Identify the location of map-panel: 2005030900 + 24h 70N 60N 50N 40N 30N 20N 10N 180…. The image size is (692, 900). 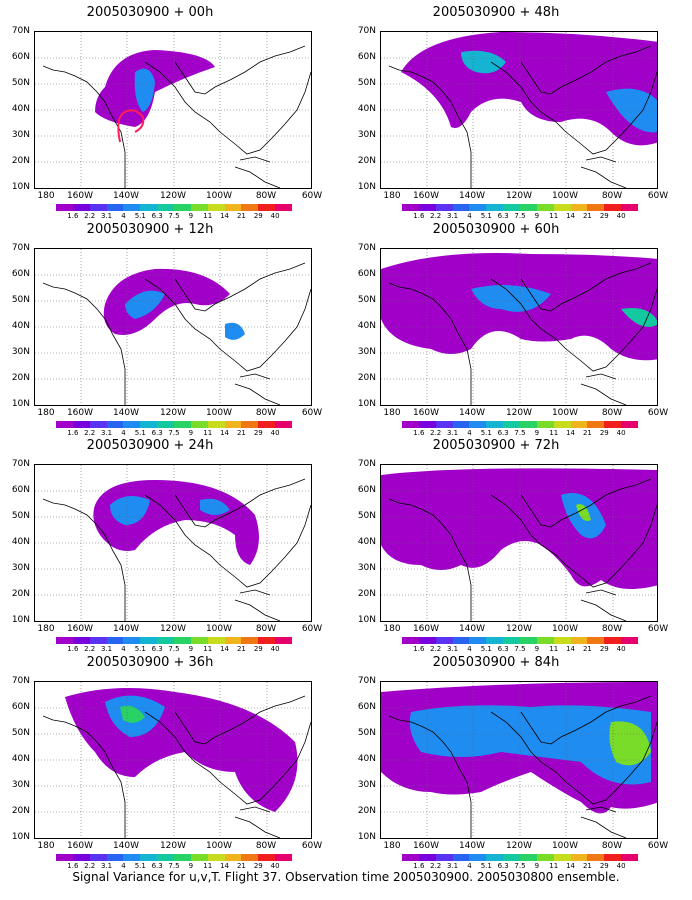
(161, 545).